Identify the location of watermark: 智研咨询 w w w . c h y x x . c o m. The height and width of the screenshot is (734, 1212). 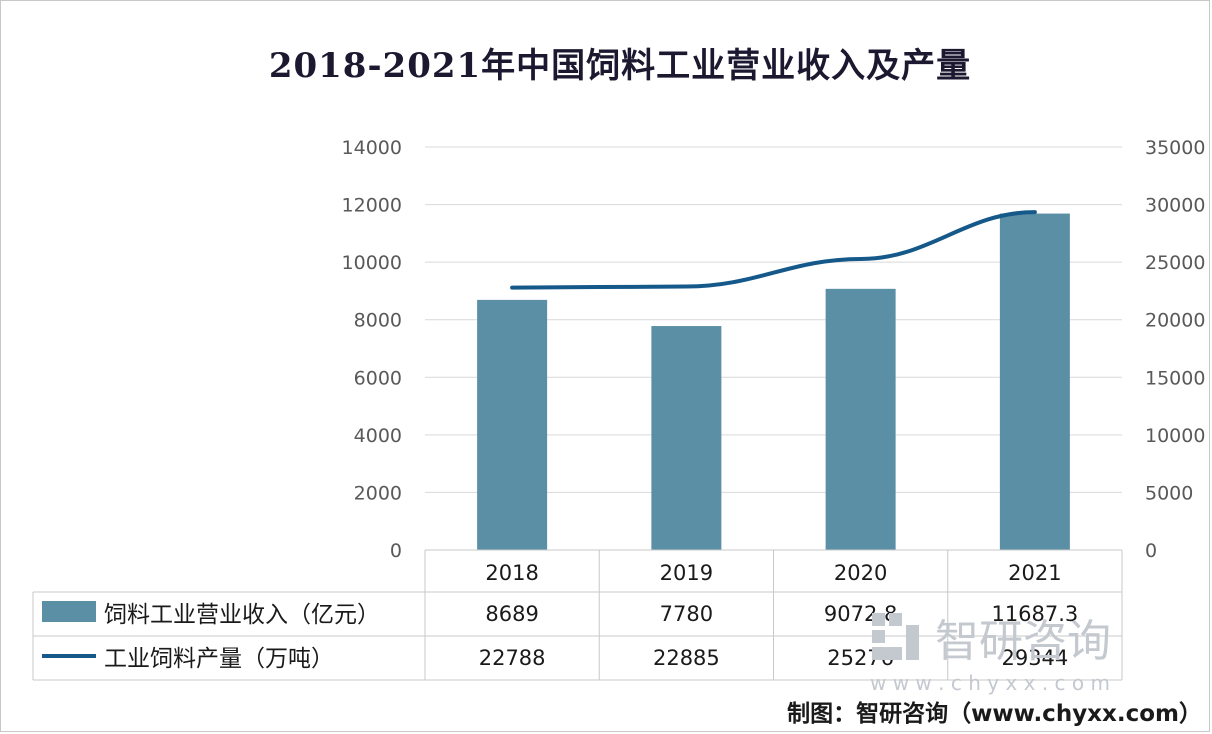
(990, 654).